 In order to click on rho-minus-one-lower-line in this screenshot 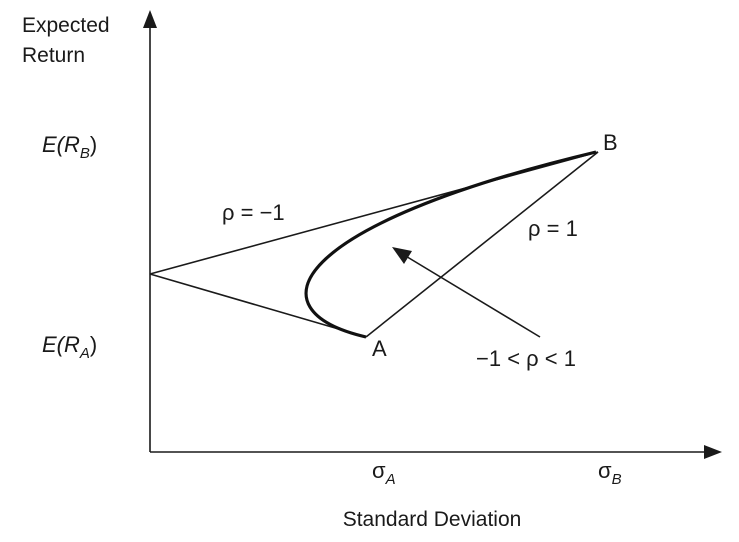, I will do `click(258, 305)`.